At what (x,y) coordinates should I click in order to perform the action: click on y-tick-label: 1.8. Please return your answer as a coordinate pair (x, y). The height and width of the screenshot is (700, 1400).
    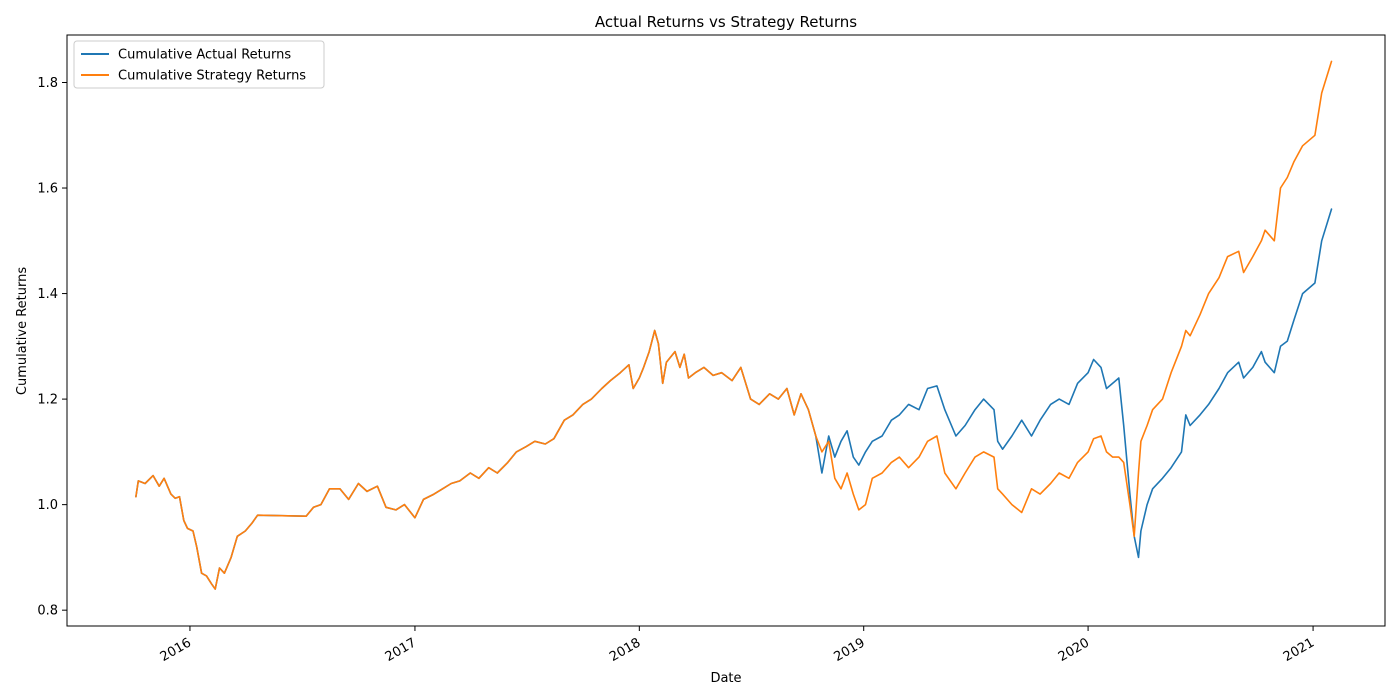
    Looking at the image, I should click on (47, 83).